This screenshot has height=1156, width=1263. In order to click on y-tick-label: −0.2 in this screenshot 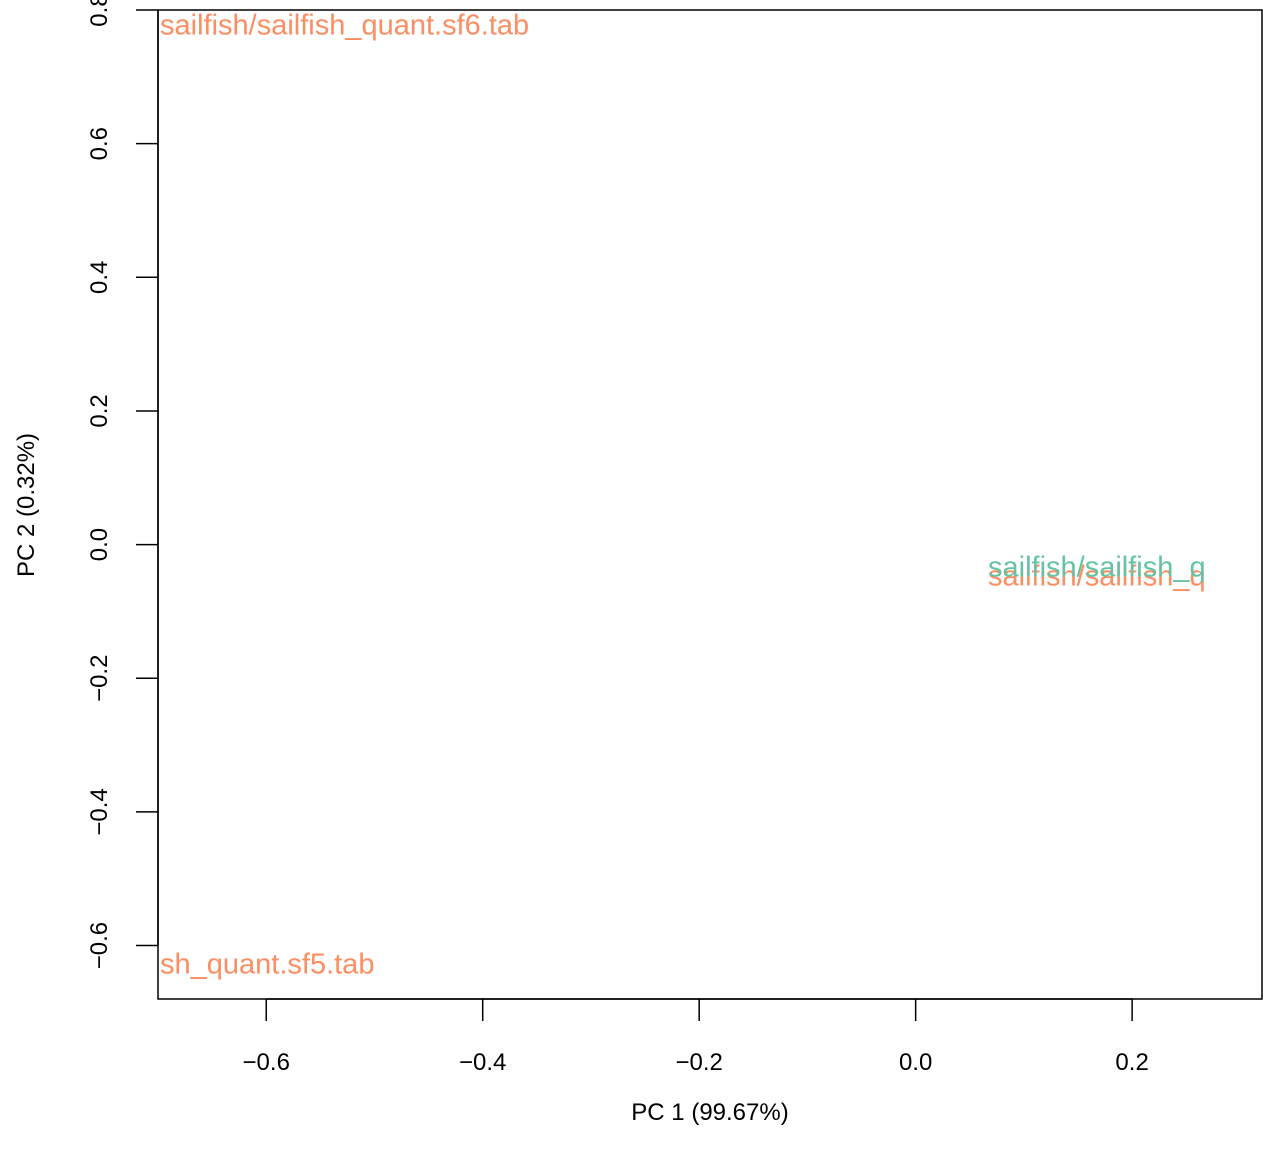, I will do `click(99, 678)`.